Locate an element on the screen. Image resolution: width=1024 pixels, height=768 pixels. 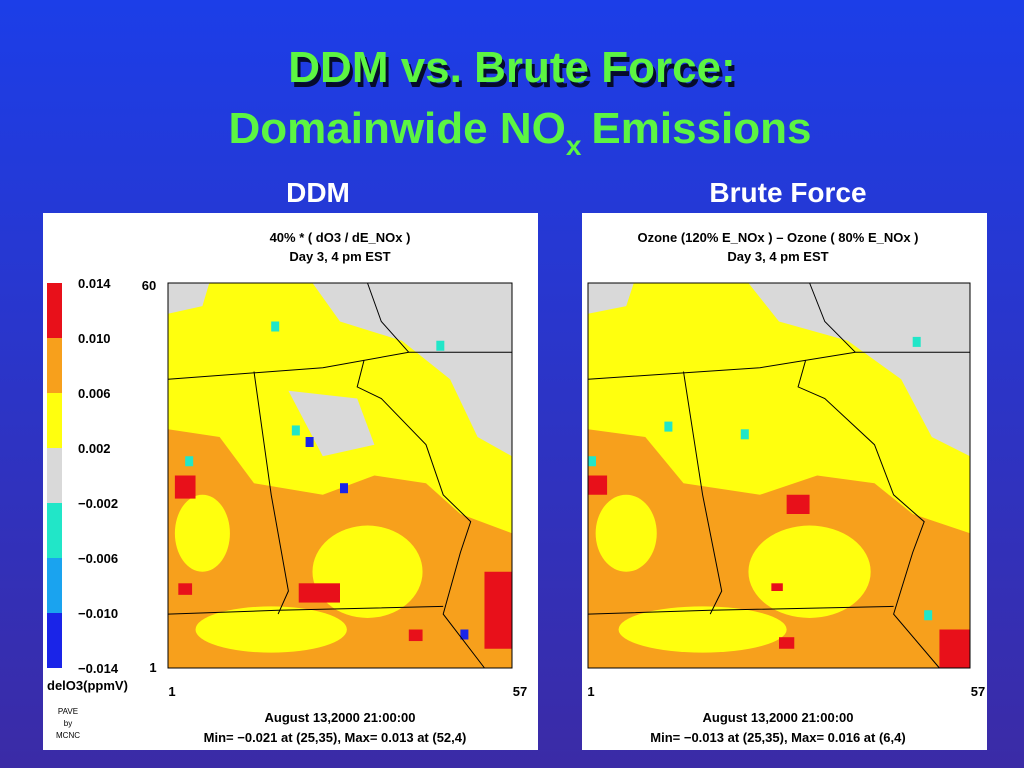
panel-label: Brute Force is located at coordinates (787, 192).